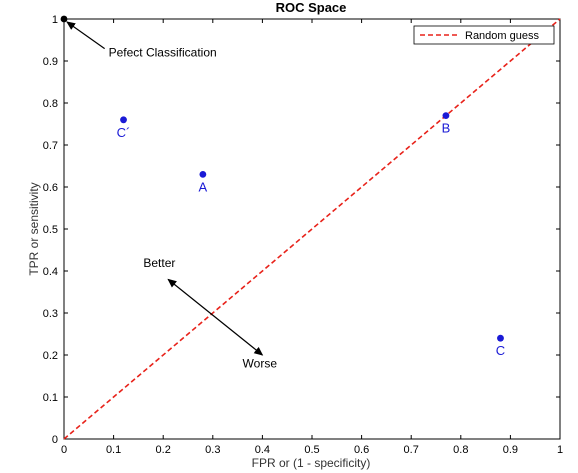 This screenshot has height=473, width=578. What do you see at coordinates (163, 450) in the screenshot?
I see `x-tick-label: 0.2` at bounding box center [163, 450].